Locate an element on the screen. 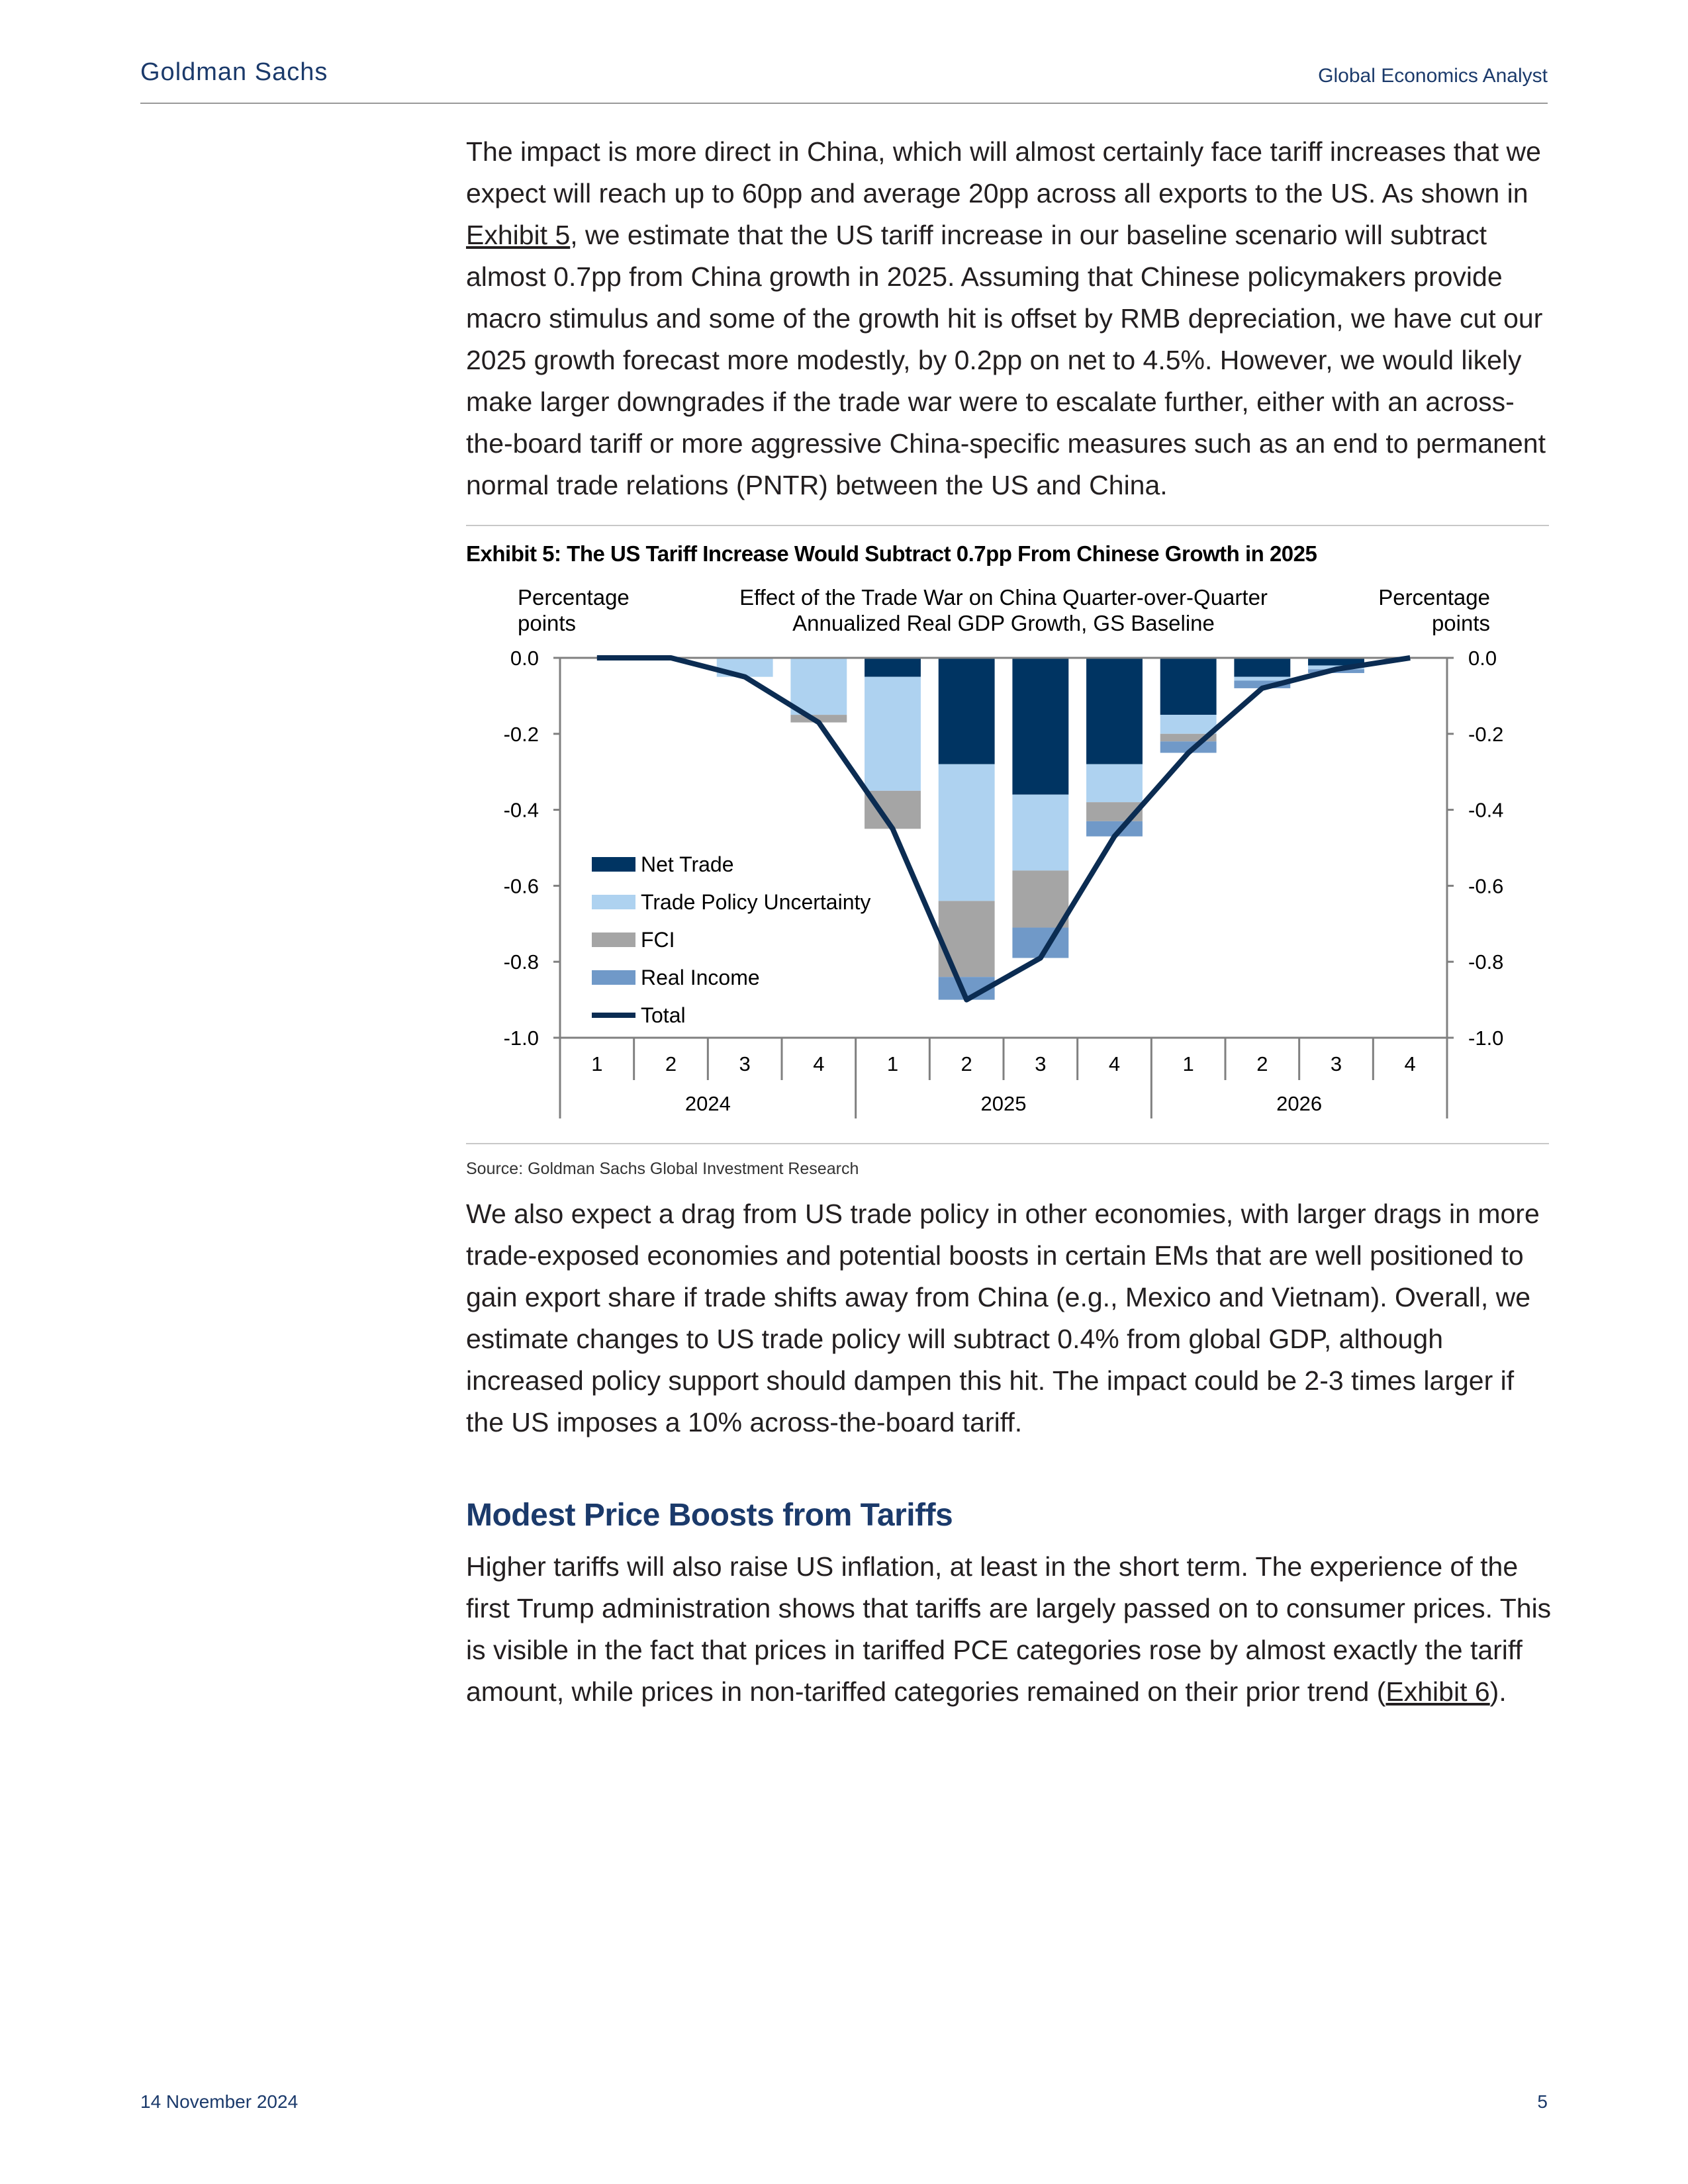 Image resolution: width=1688 pixels, height=2184 pixels. left-tick-label-1: -0.2 is located at coordinates (521, 734).